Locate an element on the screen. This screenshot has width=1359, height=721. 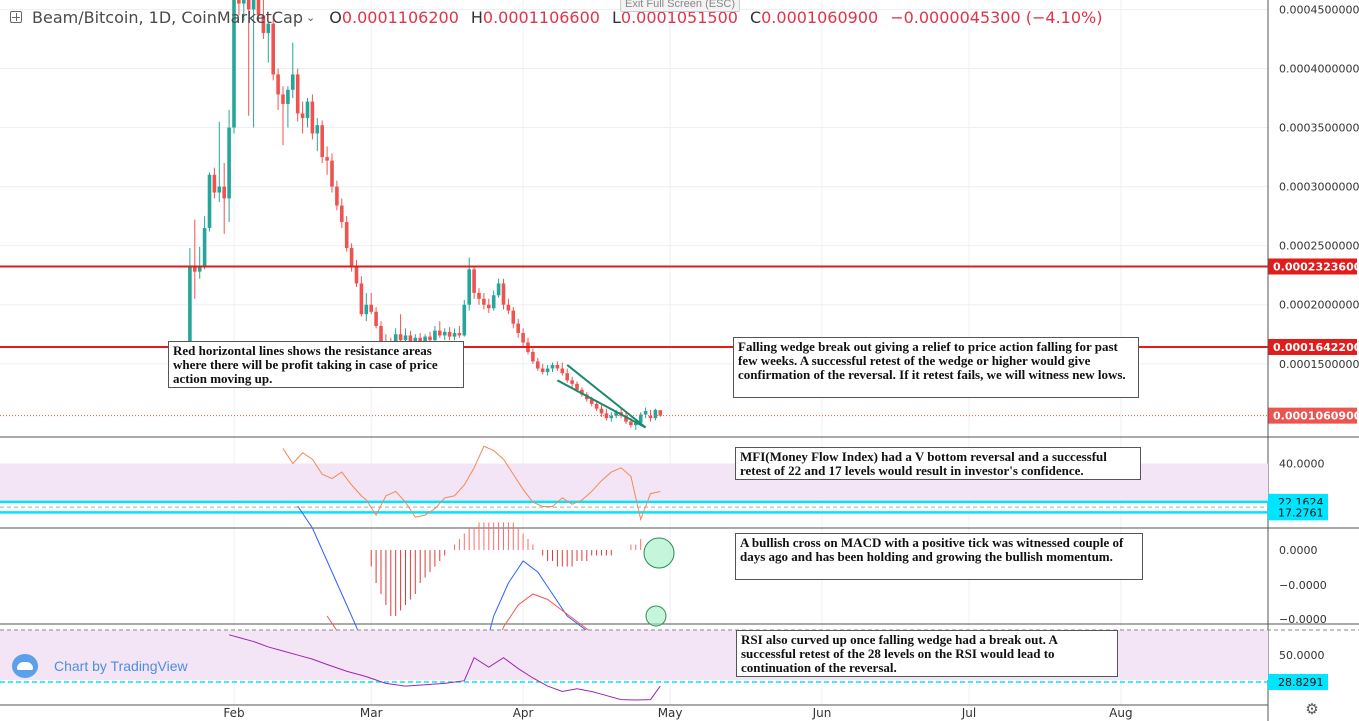
time-tick-label: Apr is located at coordinates (523, 713).